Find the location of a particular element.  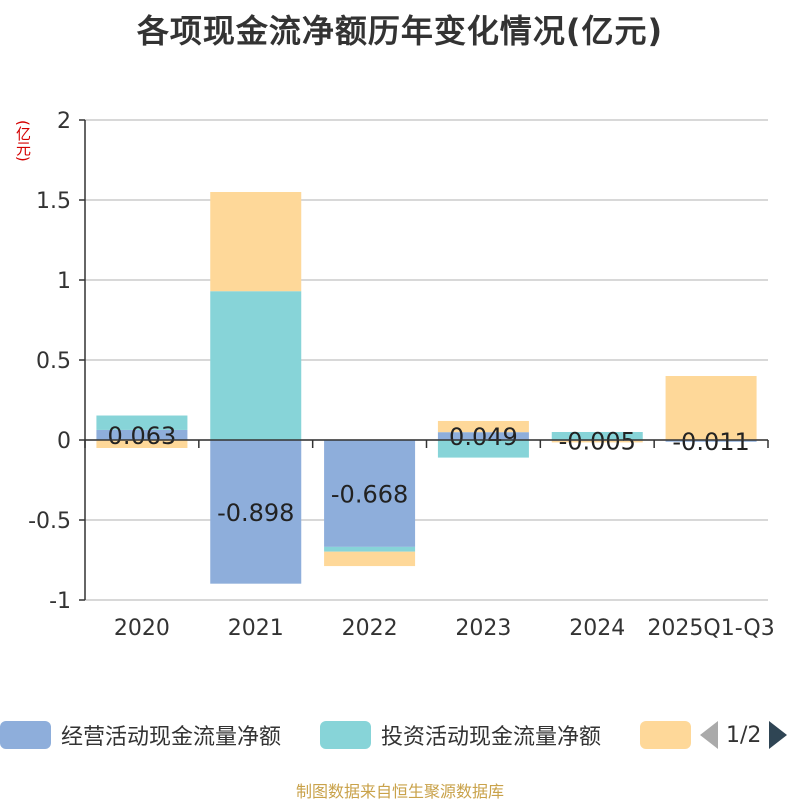

legend-pager: 1/2 is located at coordinates (744, 735).